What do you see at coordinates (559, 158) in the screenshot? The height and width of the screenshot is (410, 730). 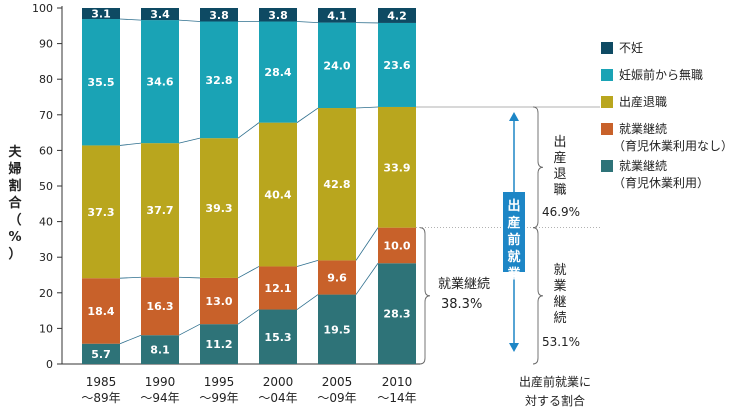 I see `resigned-label-char: 産` at bounding box center [559, 158].